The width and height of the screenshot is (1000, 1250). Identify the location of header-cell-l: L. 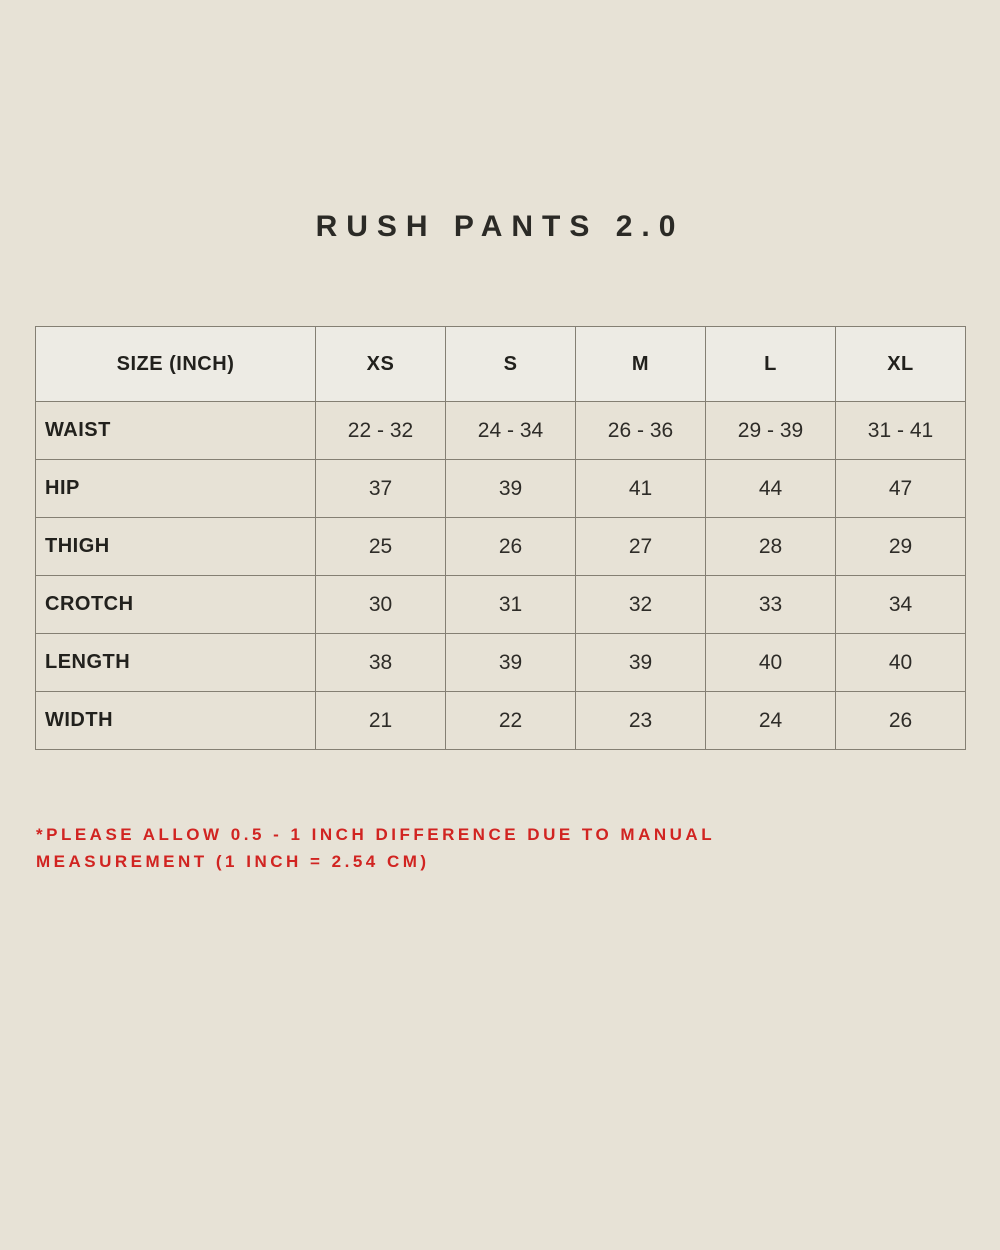
(770, 364).